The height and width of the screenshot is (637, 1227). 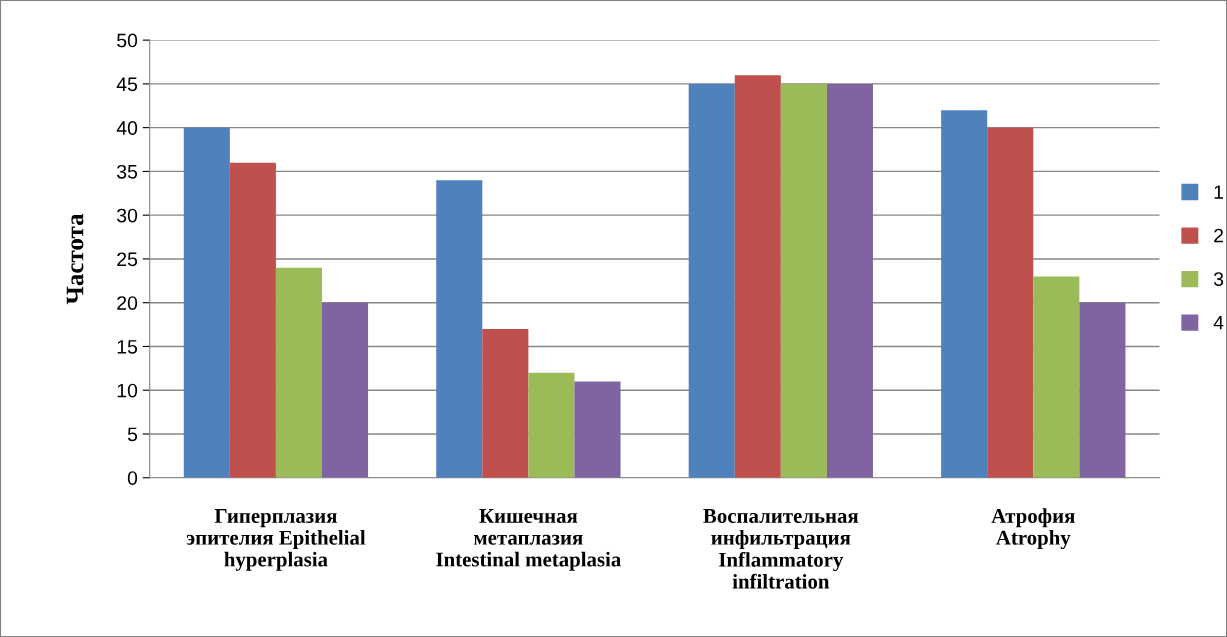 What do you see at coordinates (528, 540) in the screenshot?
I see `x-tick-label: Кишечная метаплазия Intestinal metaplasia` at bounding box center [528, 540].